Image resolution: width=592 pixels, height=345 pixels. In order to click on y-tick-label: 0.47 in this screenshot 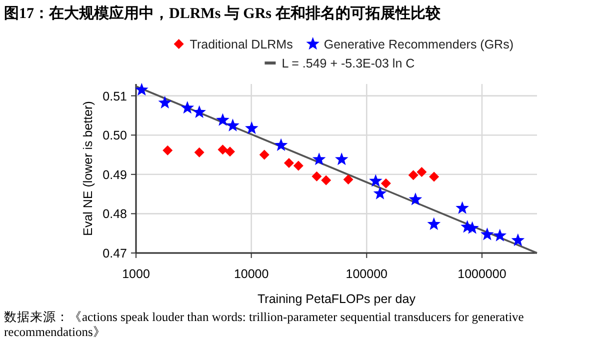, I will do `click(115, 253)`.